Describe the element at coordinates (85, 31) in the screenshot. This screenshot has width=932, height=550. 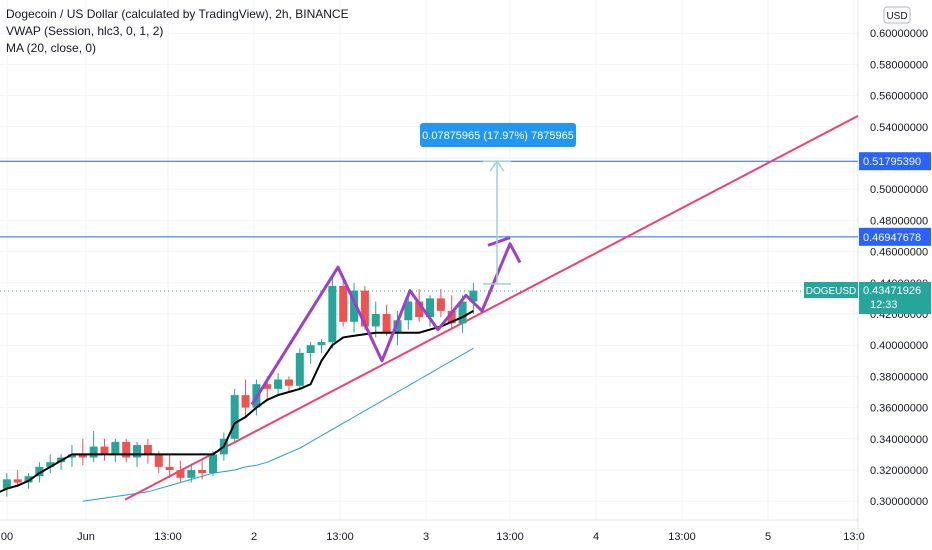
I see `legend-vwap: VWAP (Session, hlc3, 0, 1, 2)` at that location.